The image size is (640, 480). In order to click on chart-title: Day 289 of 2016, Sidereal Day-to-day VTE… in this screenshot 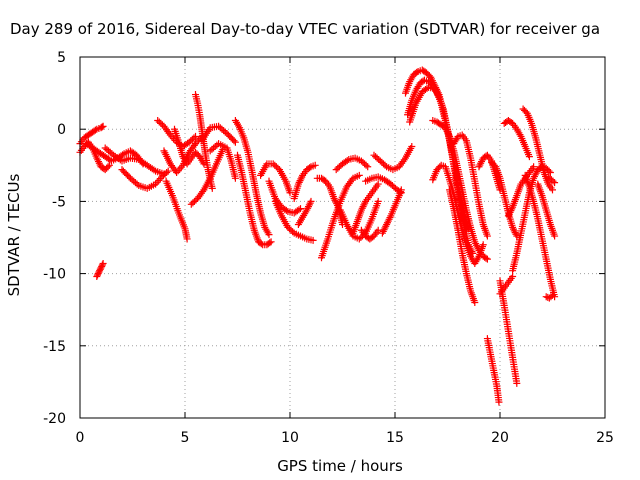, I will do `click(305, 29)`.